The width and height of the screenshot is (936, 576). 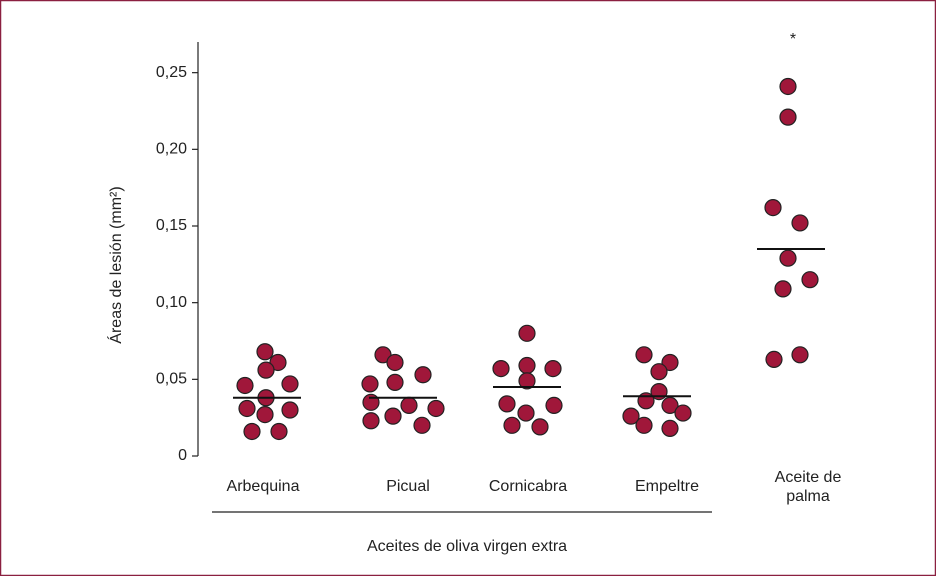 What do you see at coordinates (182, 455) in the screenshot?
I see `y-tick-label: 0` at bounding box center [182, 455].